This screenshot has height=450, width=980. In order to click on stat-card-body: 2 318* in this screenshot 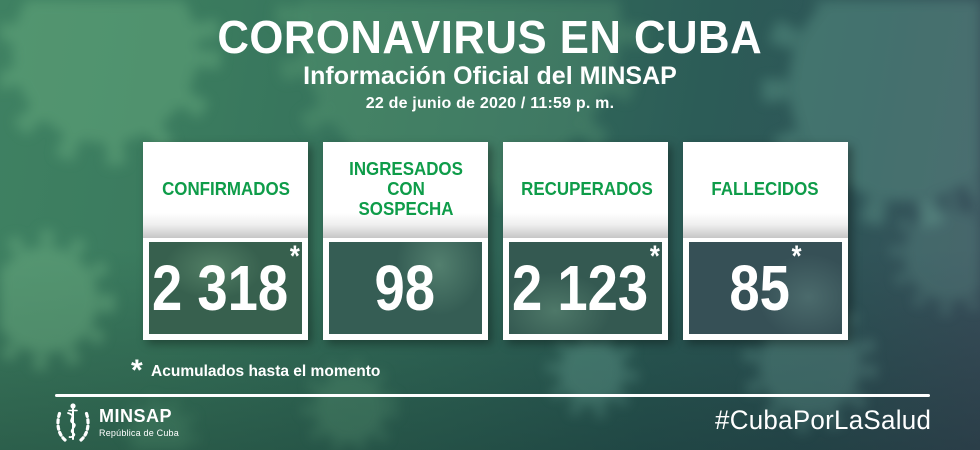, I will do `click(225, 289)`.